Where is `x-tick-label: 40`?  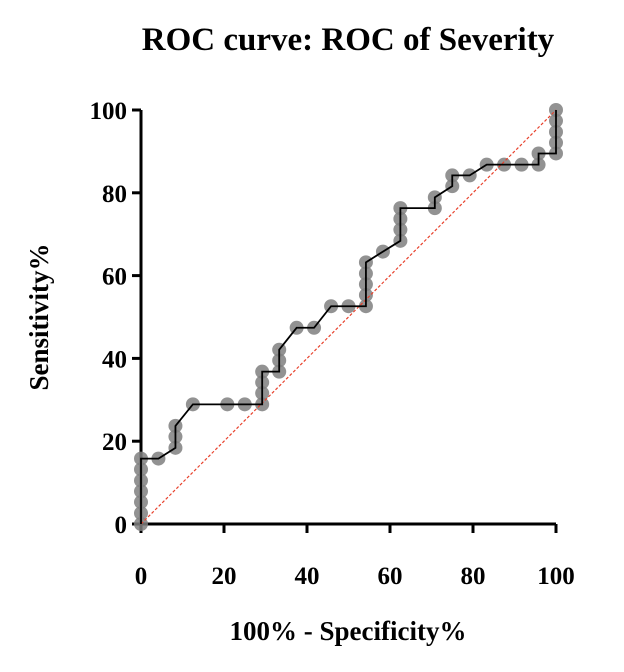 x-tick-label: 40 is located at coordinates (307, 576).